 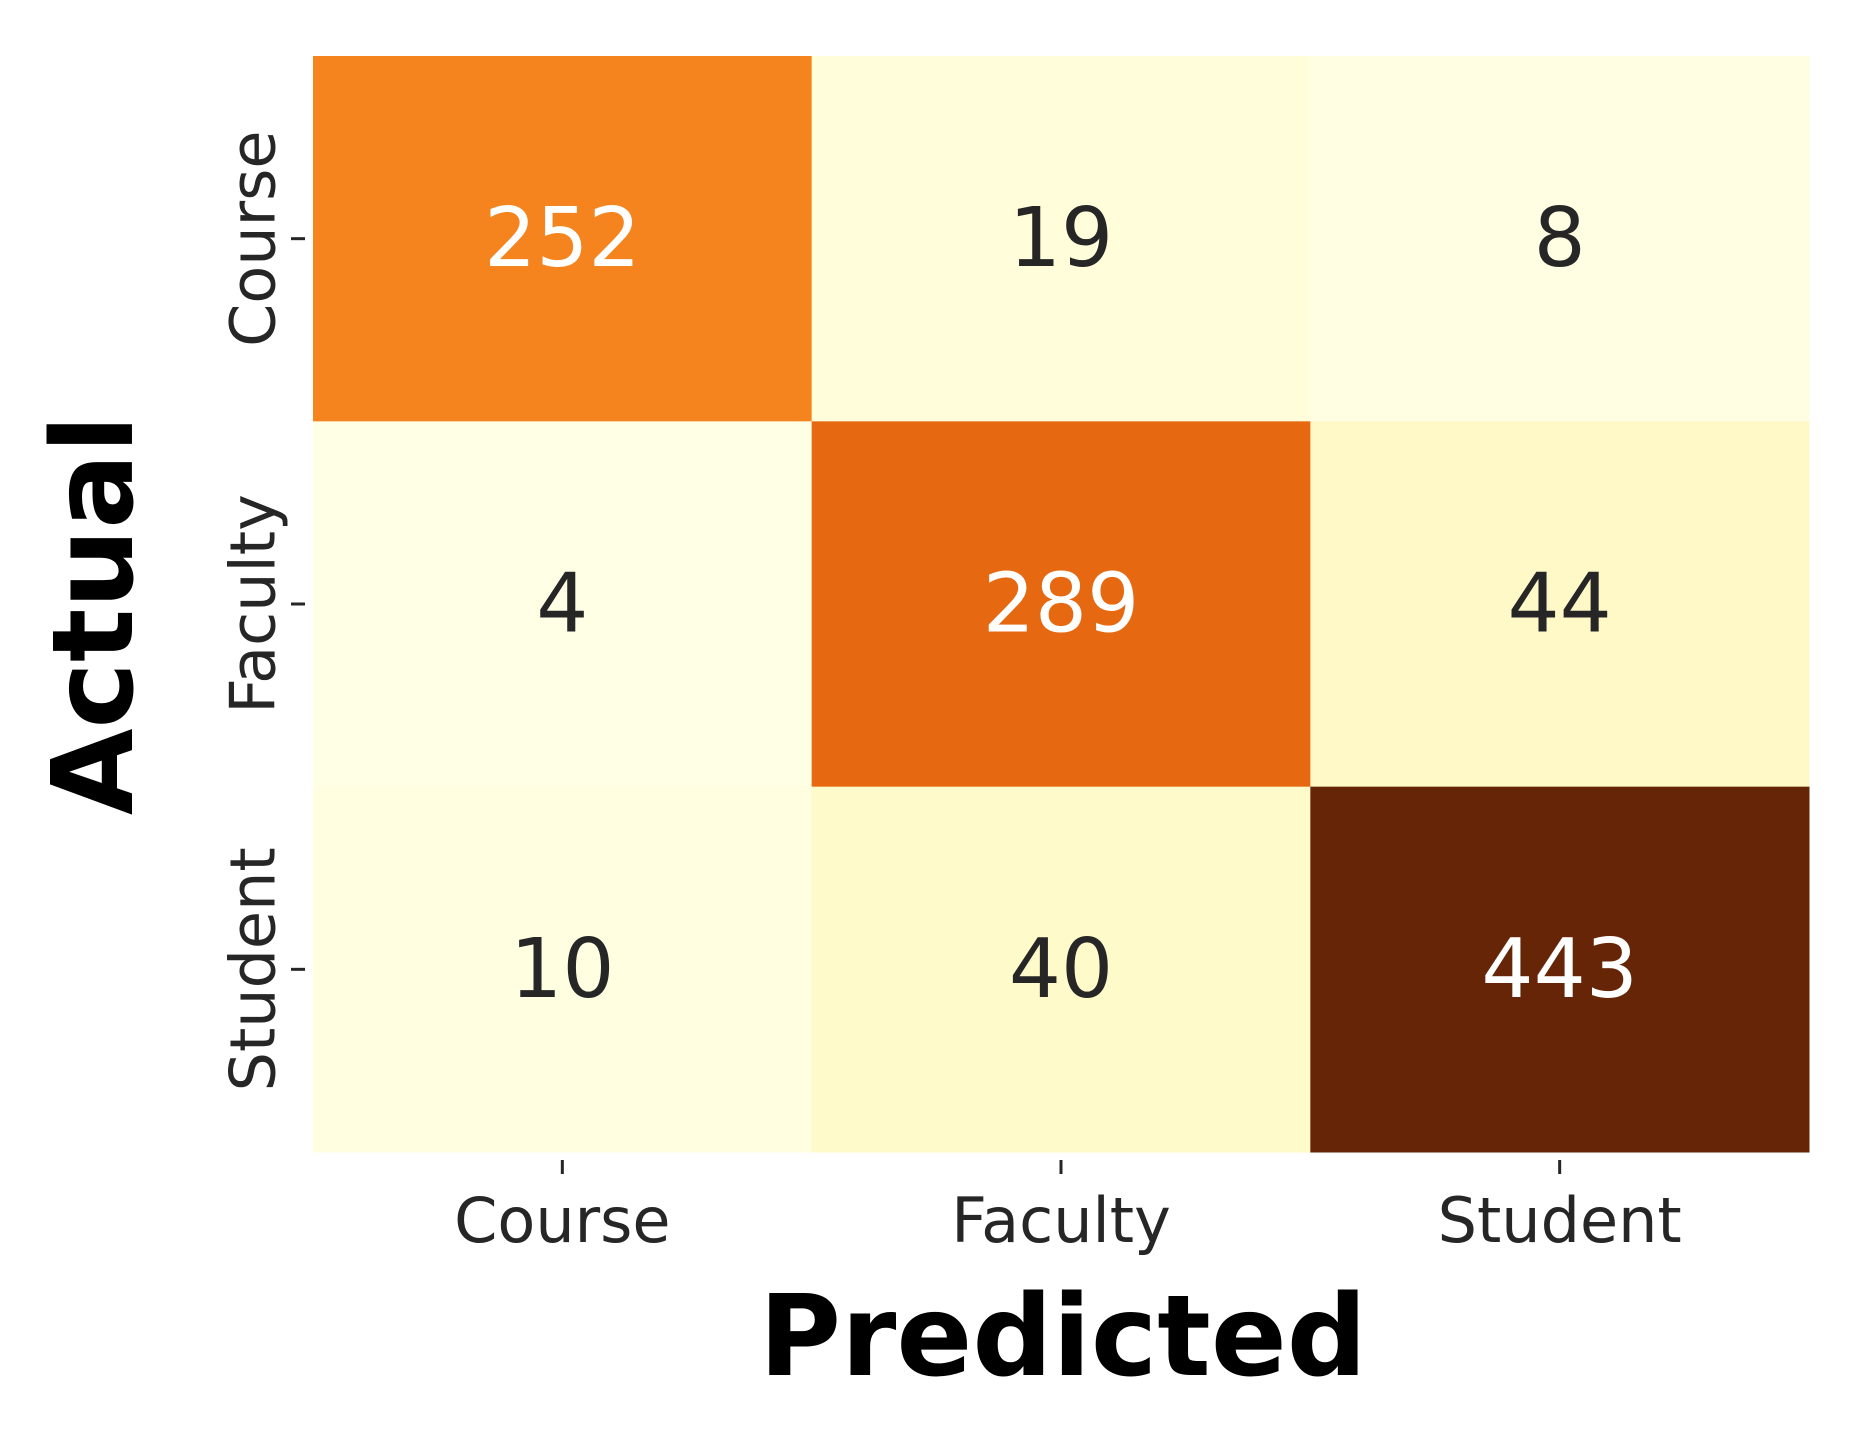 I want to click on y-tick-label-0: Course, so click(x=253, y=238).